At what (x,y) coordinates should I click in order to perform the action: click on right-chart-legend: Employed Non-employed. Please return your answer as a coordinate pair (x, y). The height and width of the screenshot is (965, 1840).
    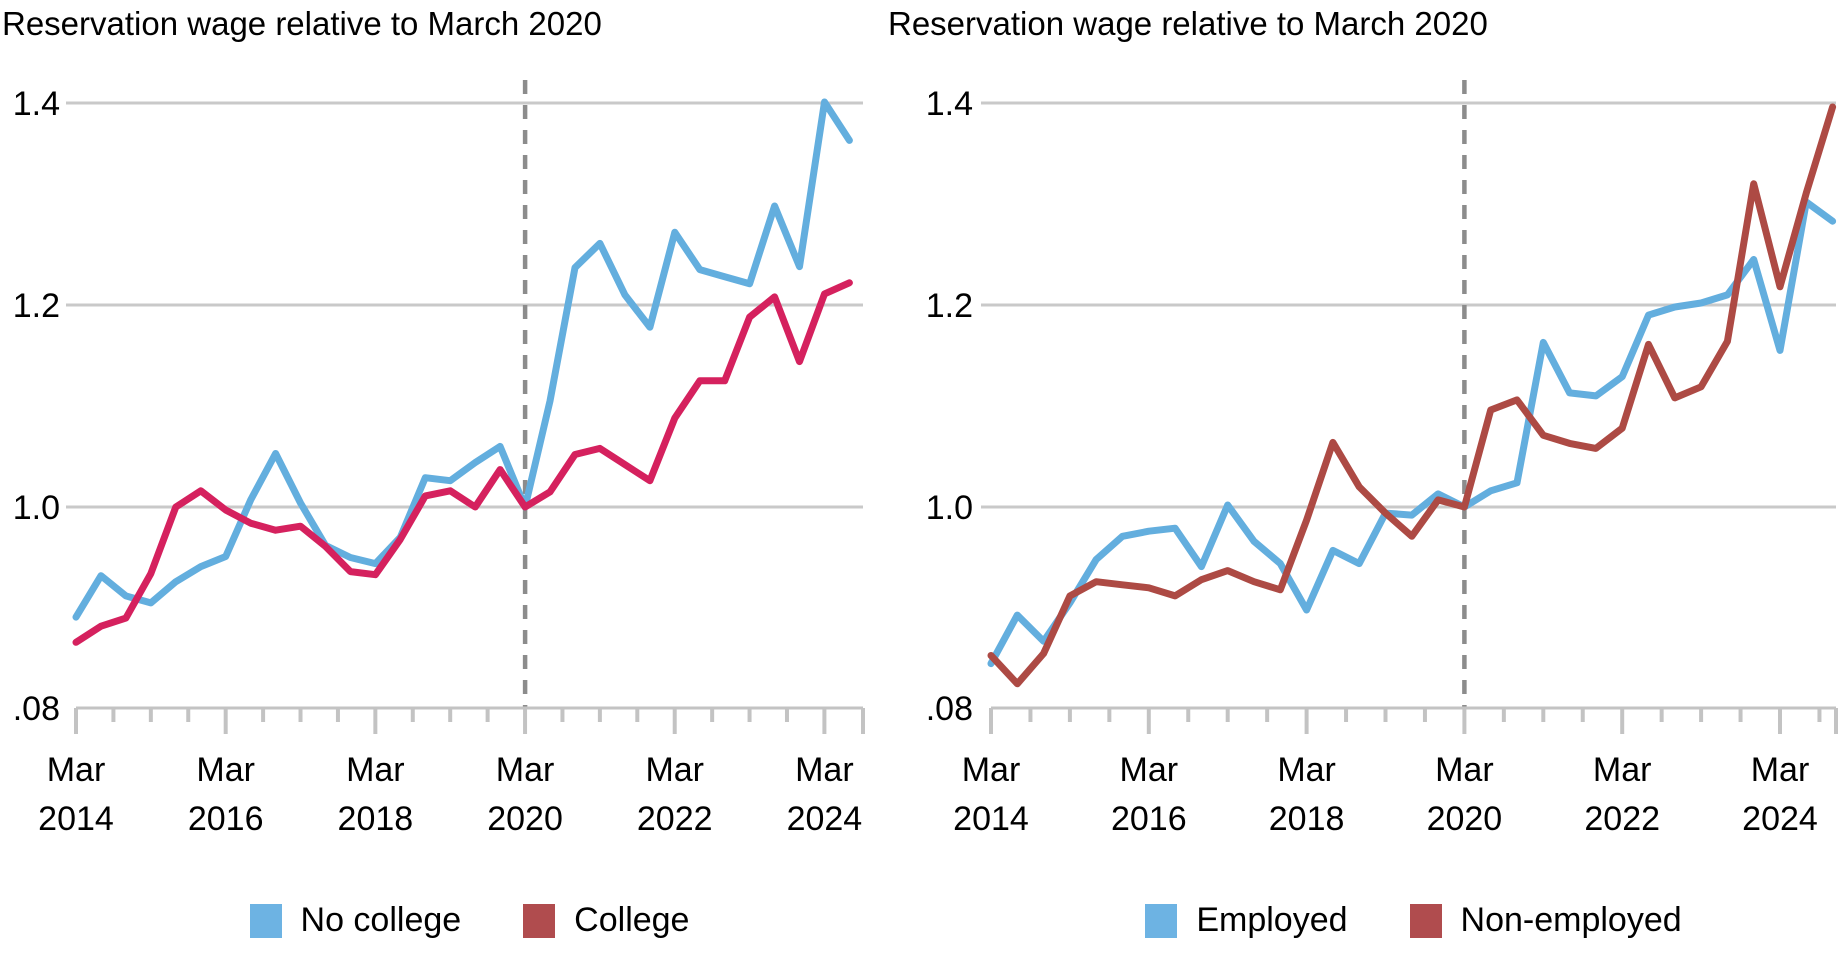
    Looking at the image, I should click on (1413, 920).